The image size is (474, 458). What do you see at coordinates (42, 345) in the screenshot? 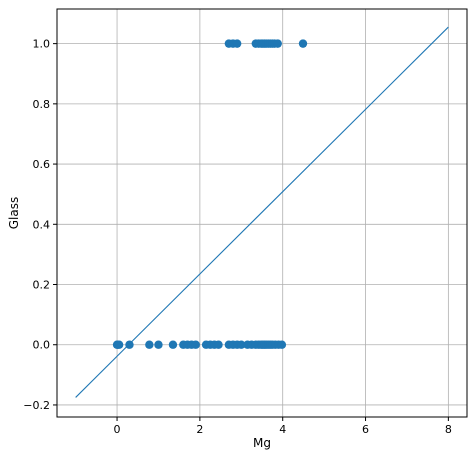
I see `y-tick-label: 0.0` at bounding box center [42, 345].